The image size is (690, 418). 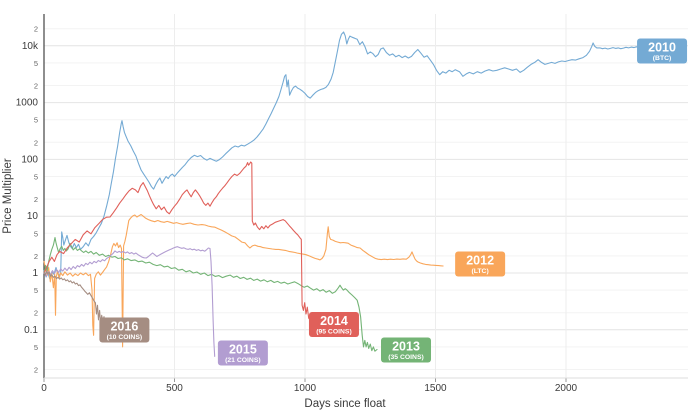 What do you see at coordinates (31, 330) in the screenshot?
I see `y-tick-label: 0.1` at bounding box center [31, 330].